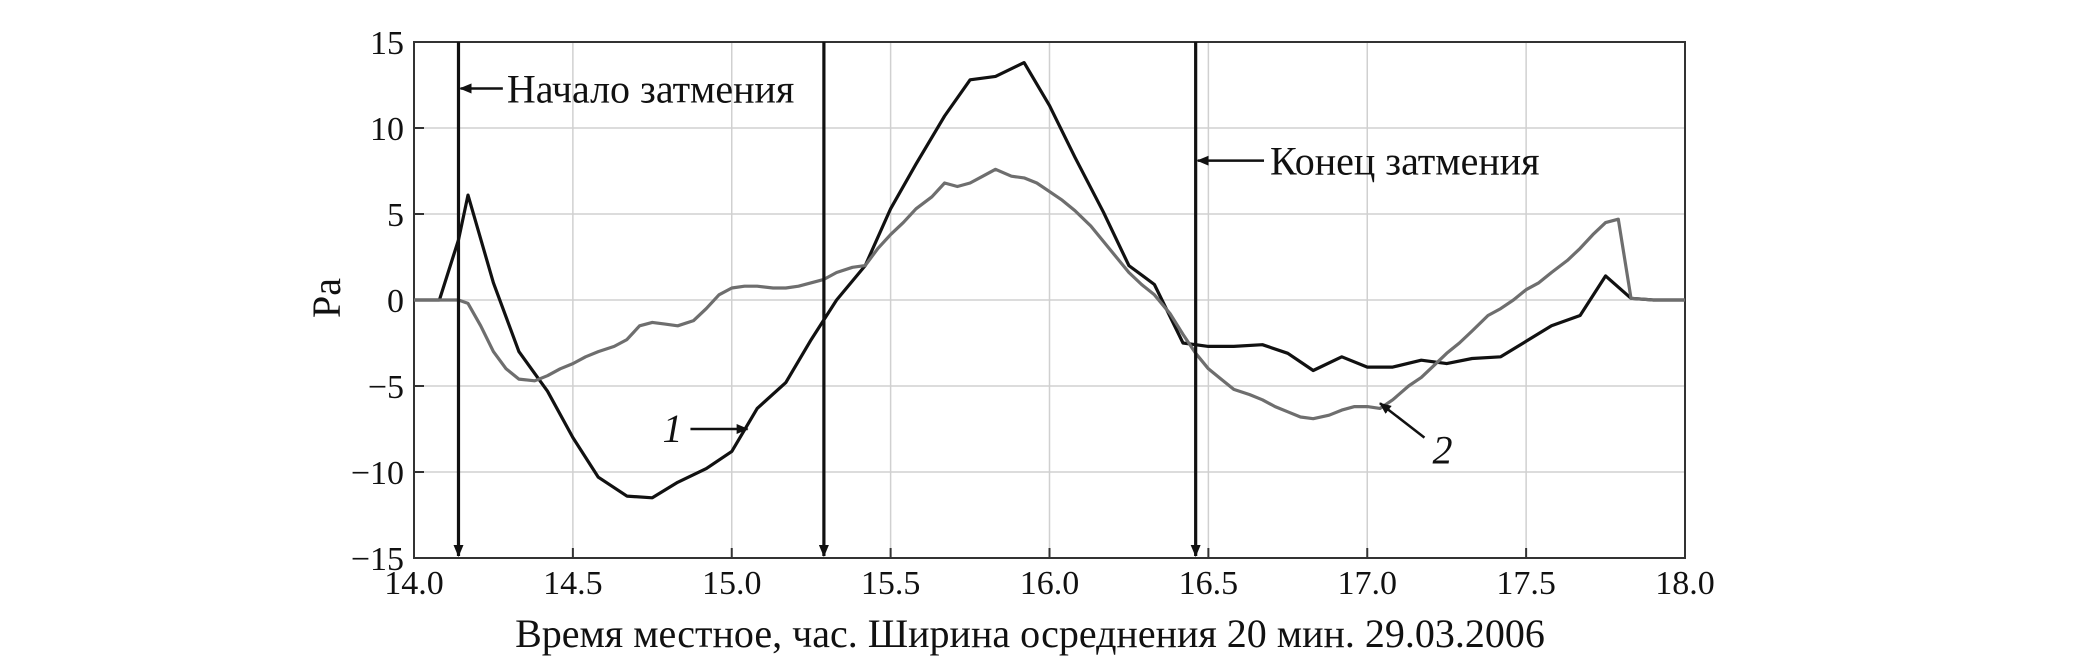  Describe the element at coordinates (1685, 583) in the screenshot. I see `x-tick-label: 18.0` at that location.